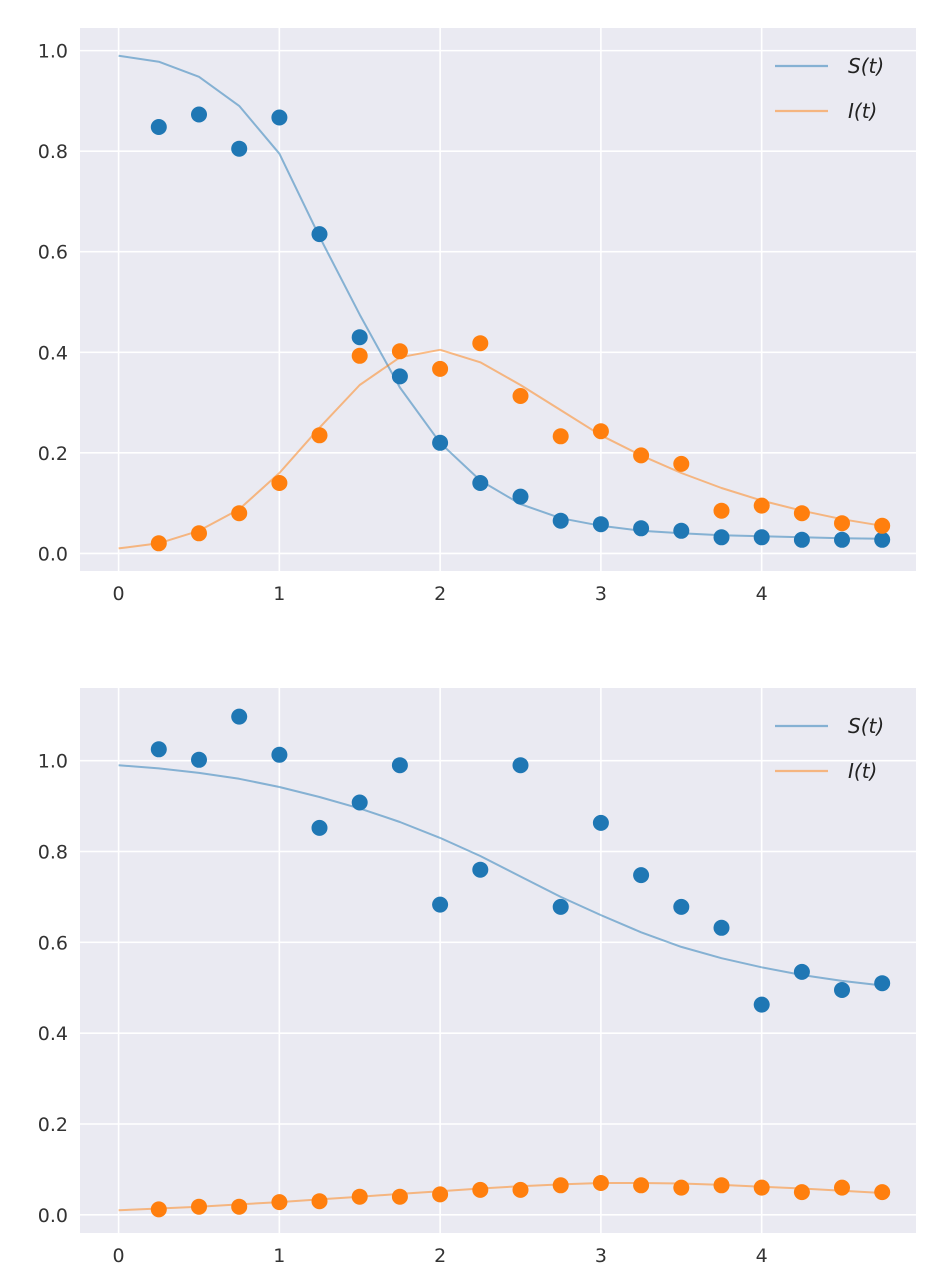 The height and width of the screenshot is (1278, 948). I want to click on series-line-i, so click(500, 449).